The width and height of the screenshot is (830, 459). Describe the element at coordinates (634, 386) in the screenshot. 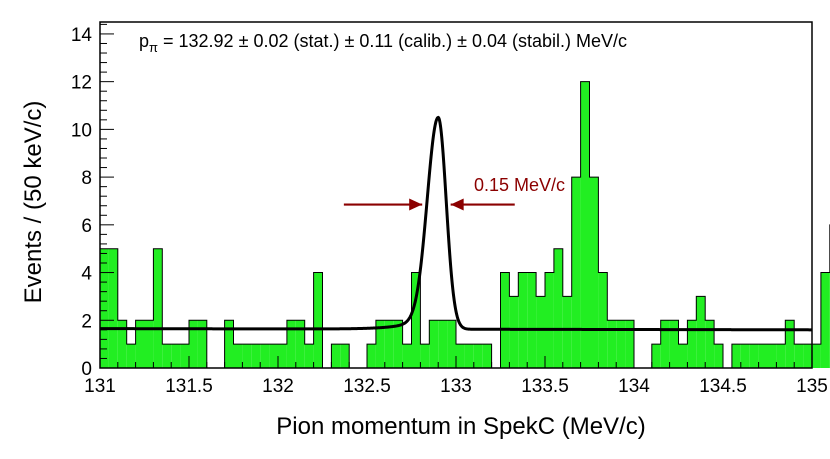

I see `x-tick-label: 134` at that location.